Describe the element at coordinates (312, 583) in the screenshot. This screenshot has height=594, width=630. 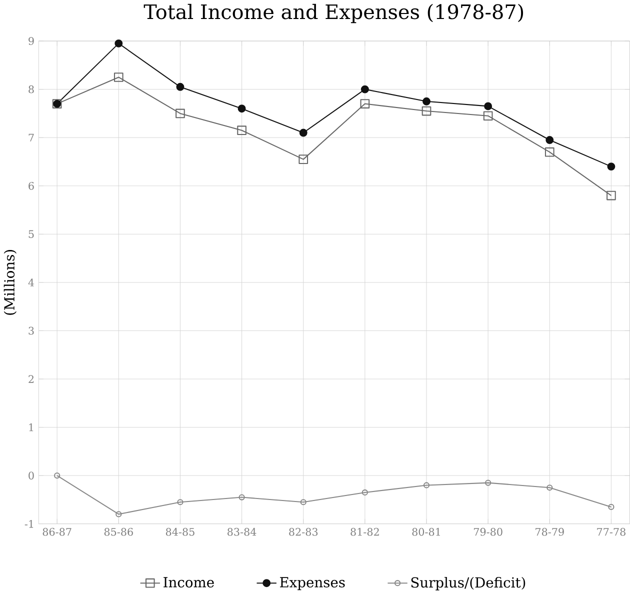
I see `legend-label: Expenses` at that location.